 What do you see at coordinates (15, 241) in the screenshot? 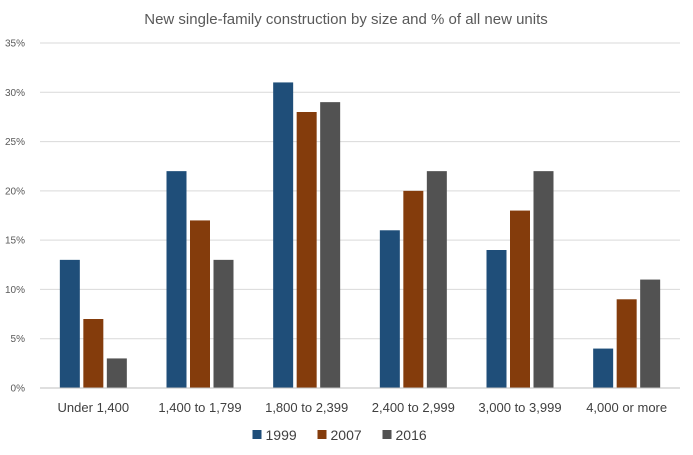
I see `y-tick-label: 15%` at bounding box center [15, 241].